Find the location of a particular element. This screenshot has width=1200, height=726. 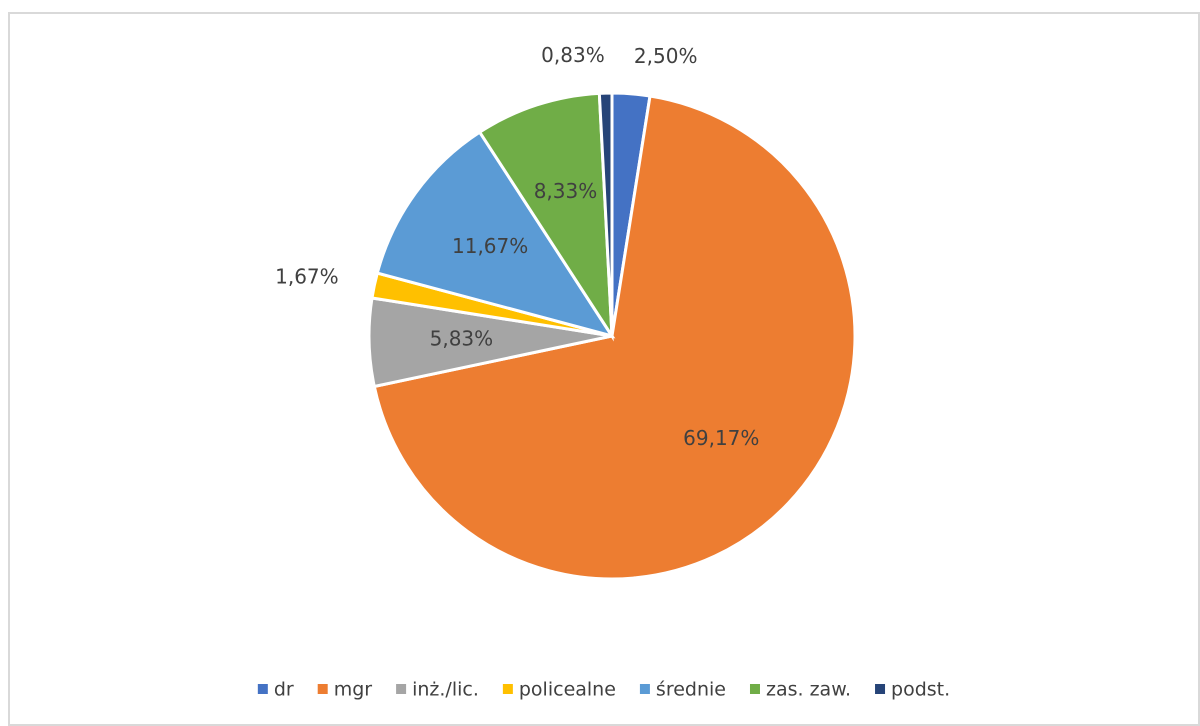

data-label: 69,17% is located at coordinates (721, 438).